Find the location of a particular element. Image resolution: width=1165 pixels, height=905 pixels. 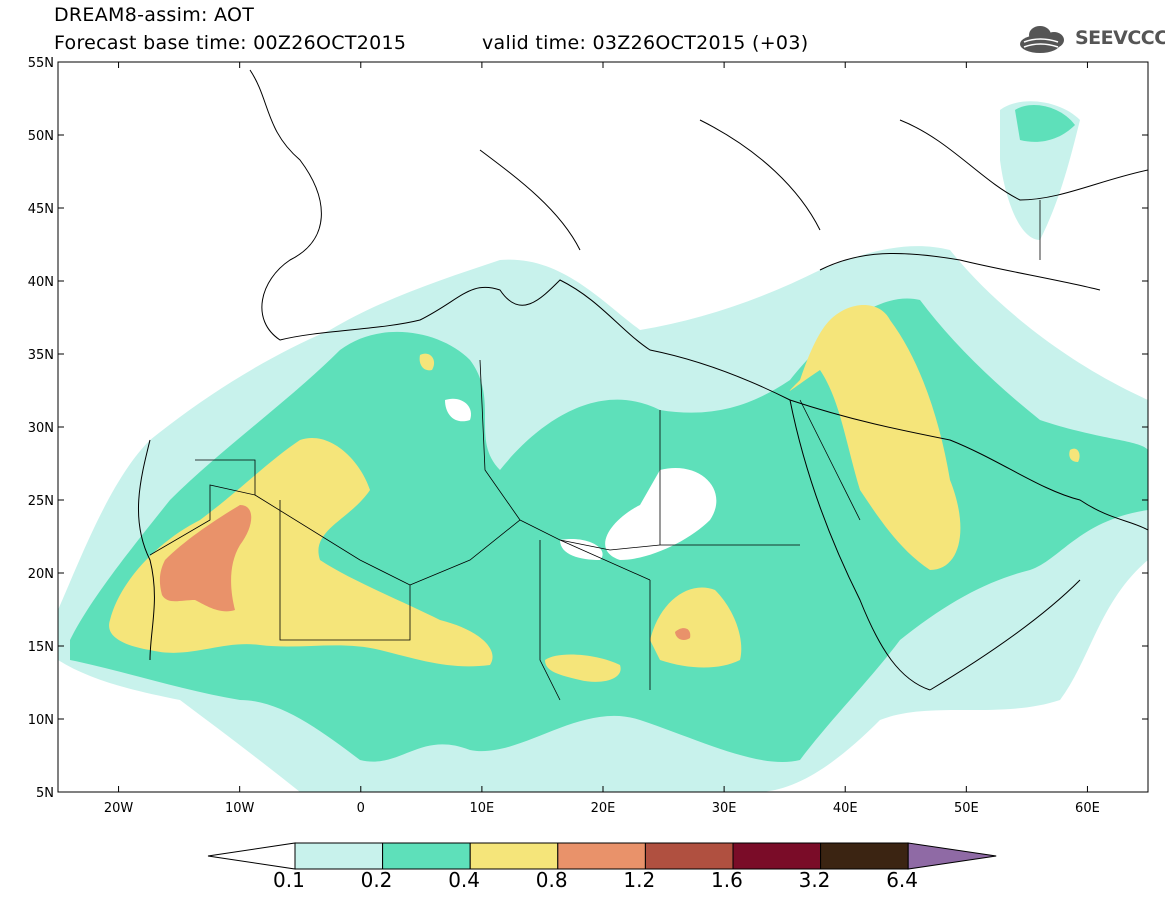

lon-tick-label: 30E is located at coordinates (724, 808).